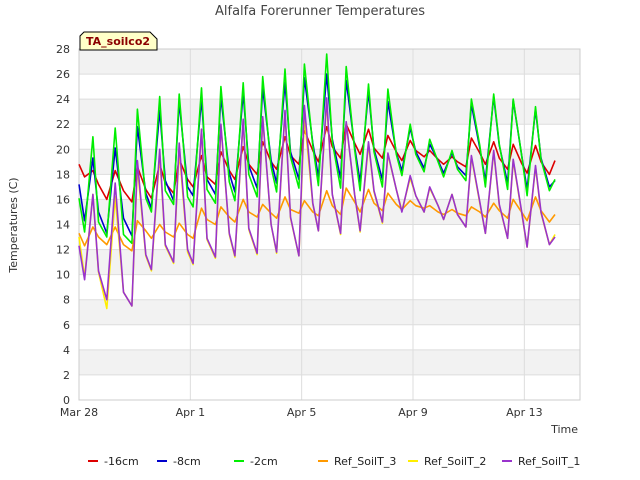 This screenshot has height=480, width=640. I want to click on site-badge-label: TA_soilco2, so click(118, 41).